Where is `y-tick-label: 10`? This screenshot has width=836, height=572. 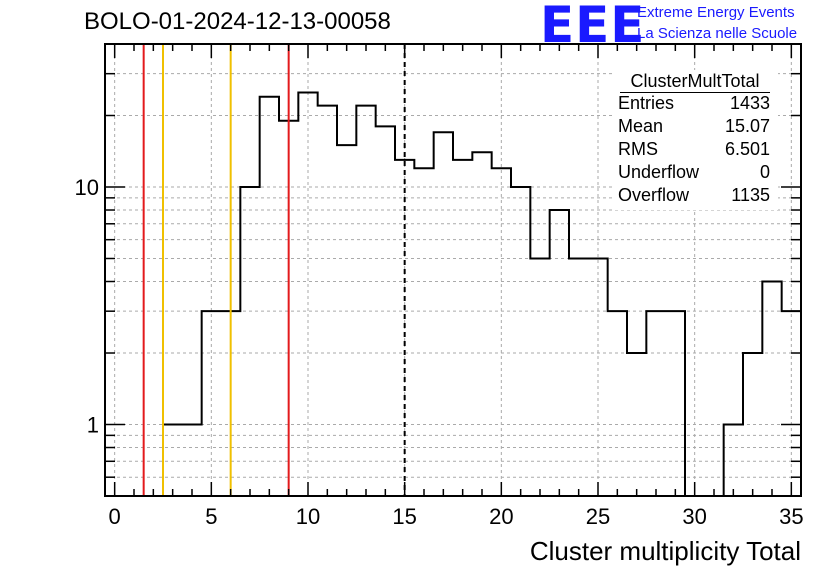
y-tick-label: 10 is located at coordinates (87, 187).